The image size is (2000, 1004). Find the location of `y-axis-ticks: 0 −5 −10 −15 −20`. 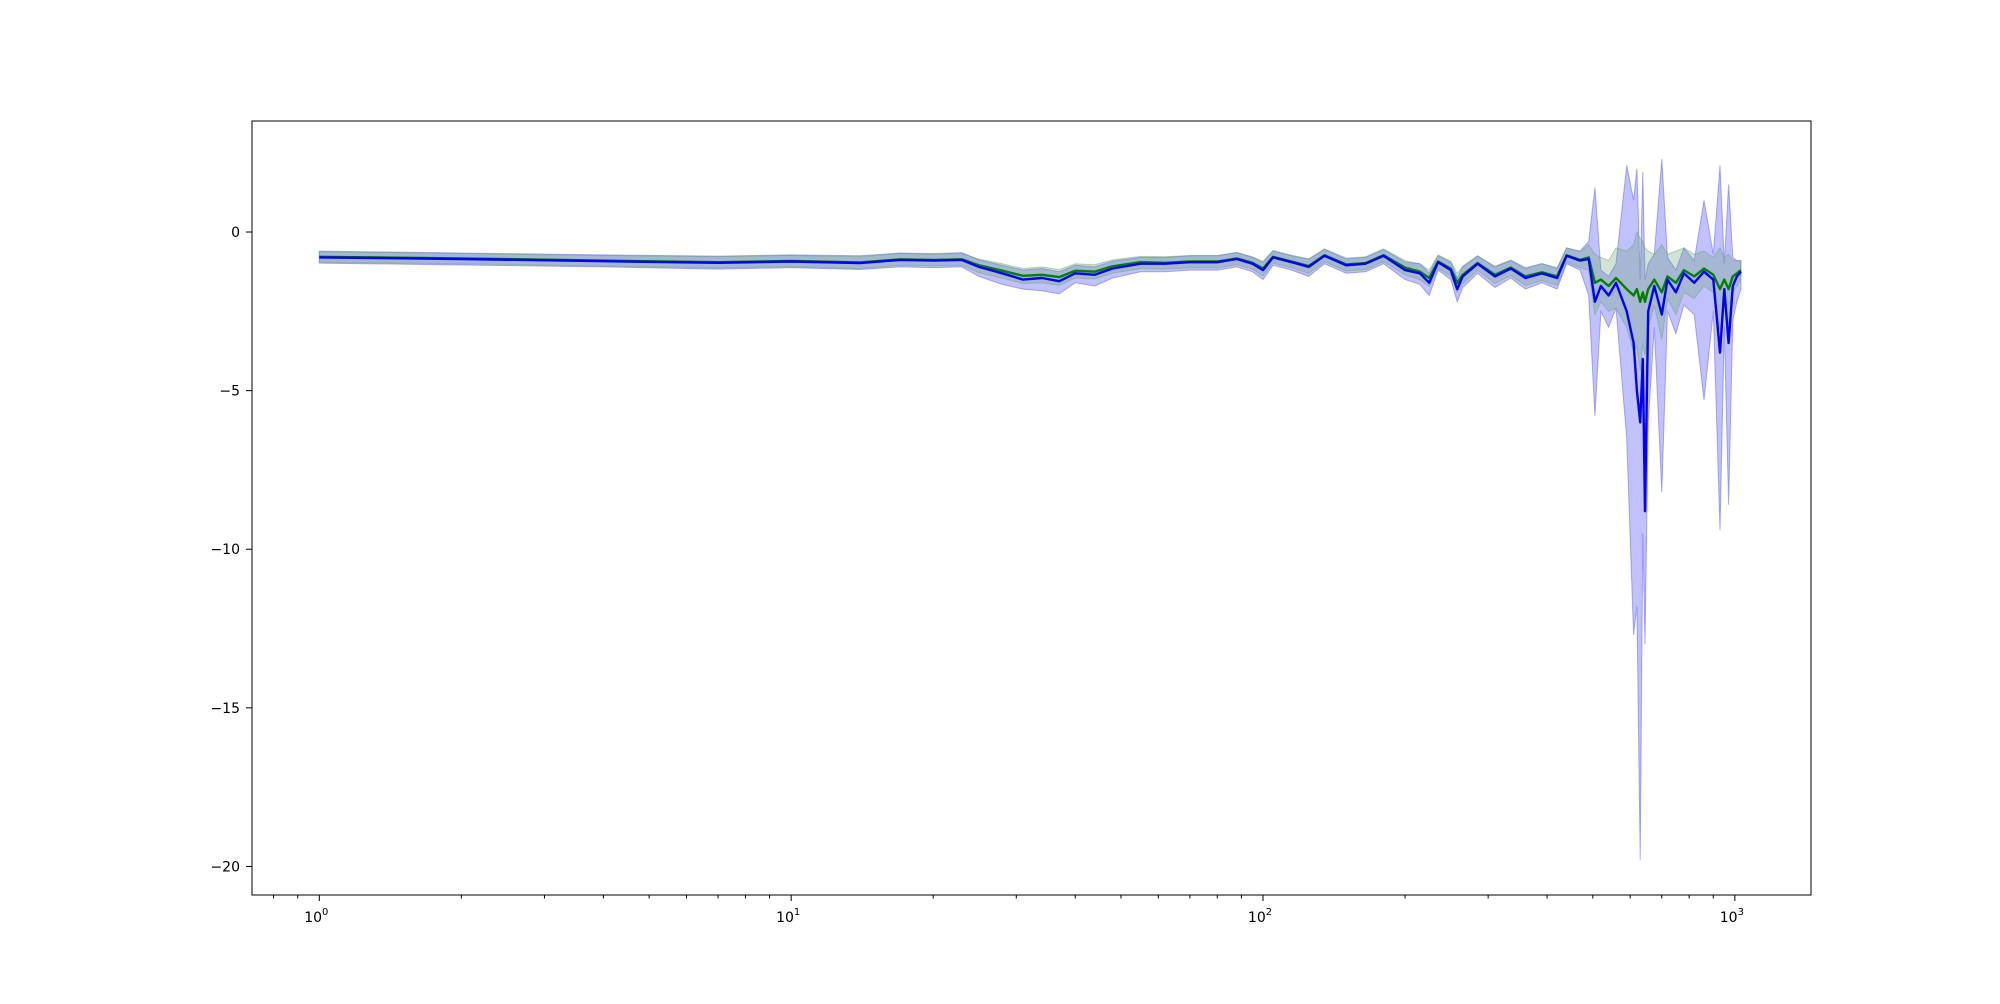

y-axis-ticks: 0 −5 −10 −15 −20 is located at coordinates (231, 550).